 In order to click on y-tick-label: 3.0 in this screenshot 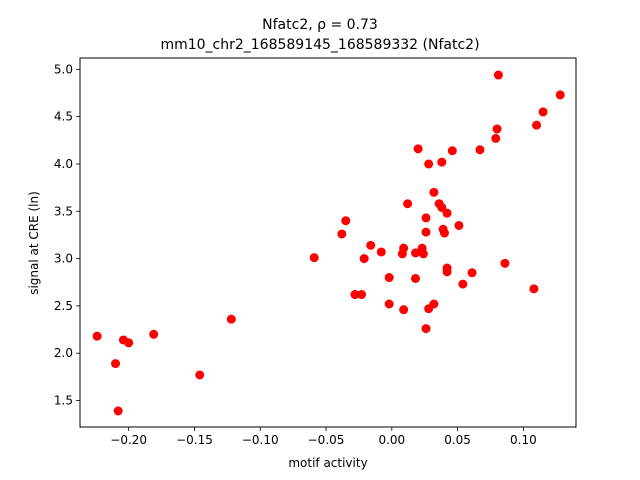, I will do `click(63, 259)`.